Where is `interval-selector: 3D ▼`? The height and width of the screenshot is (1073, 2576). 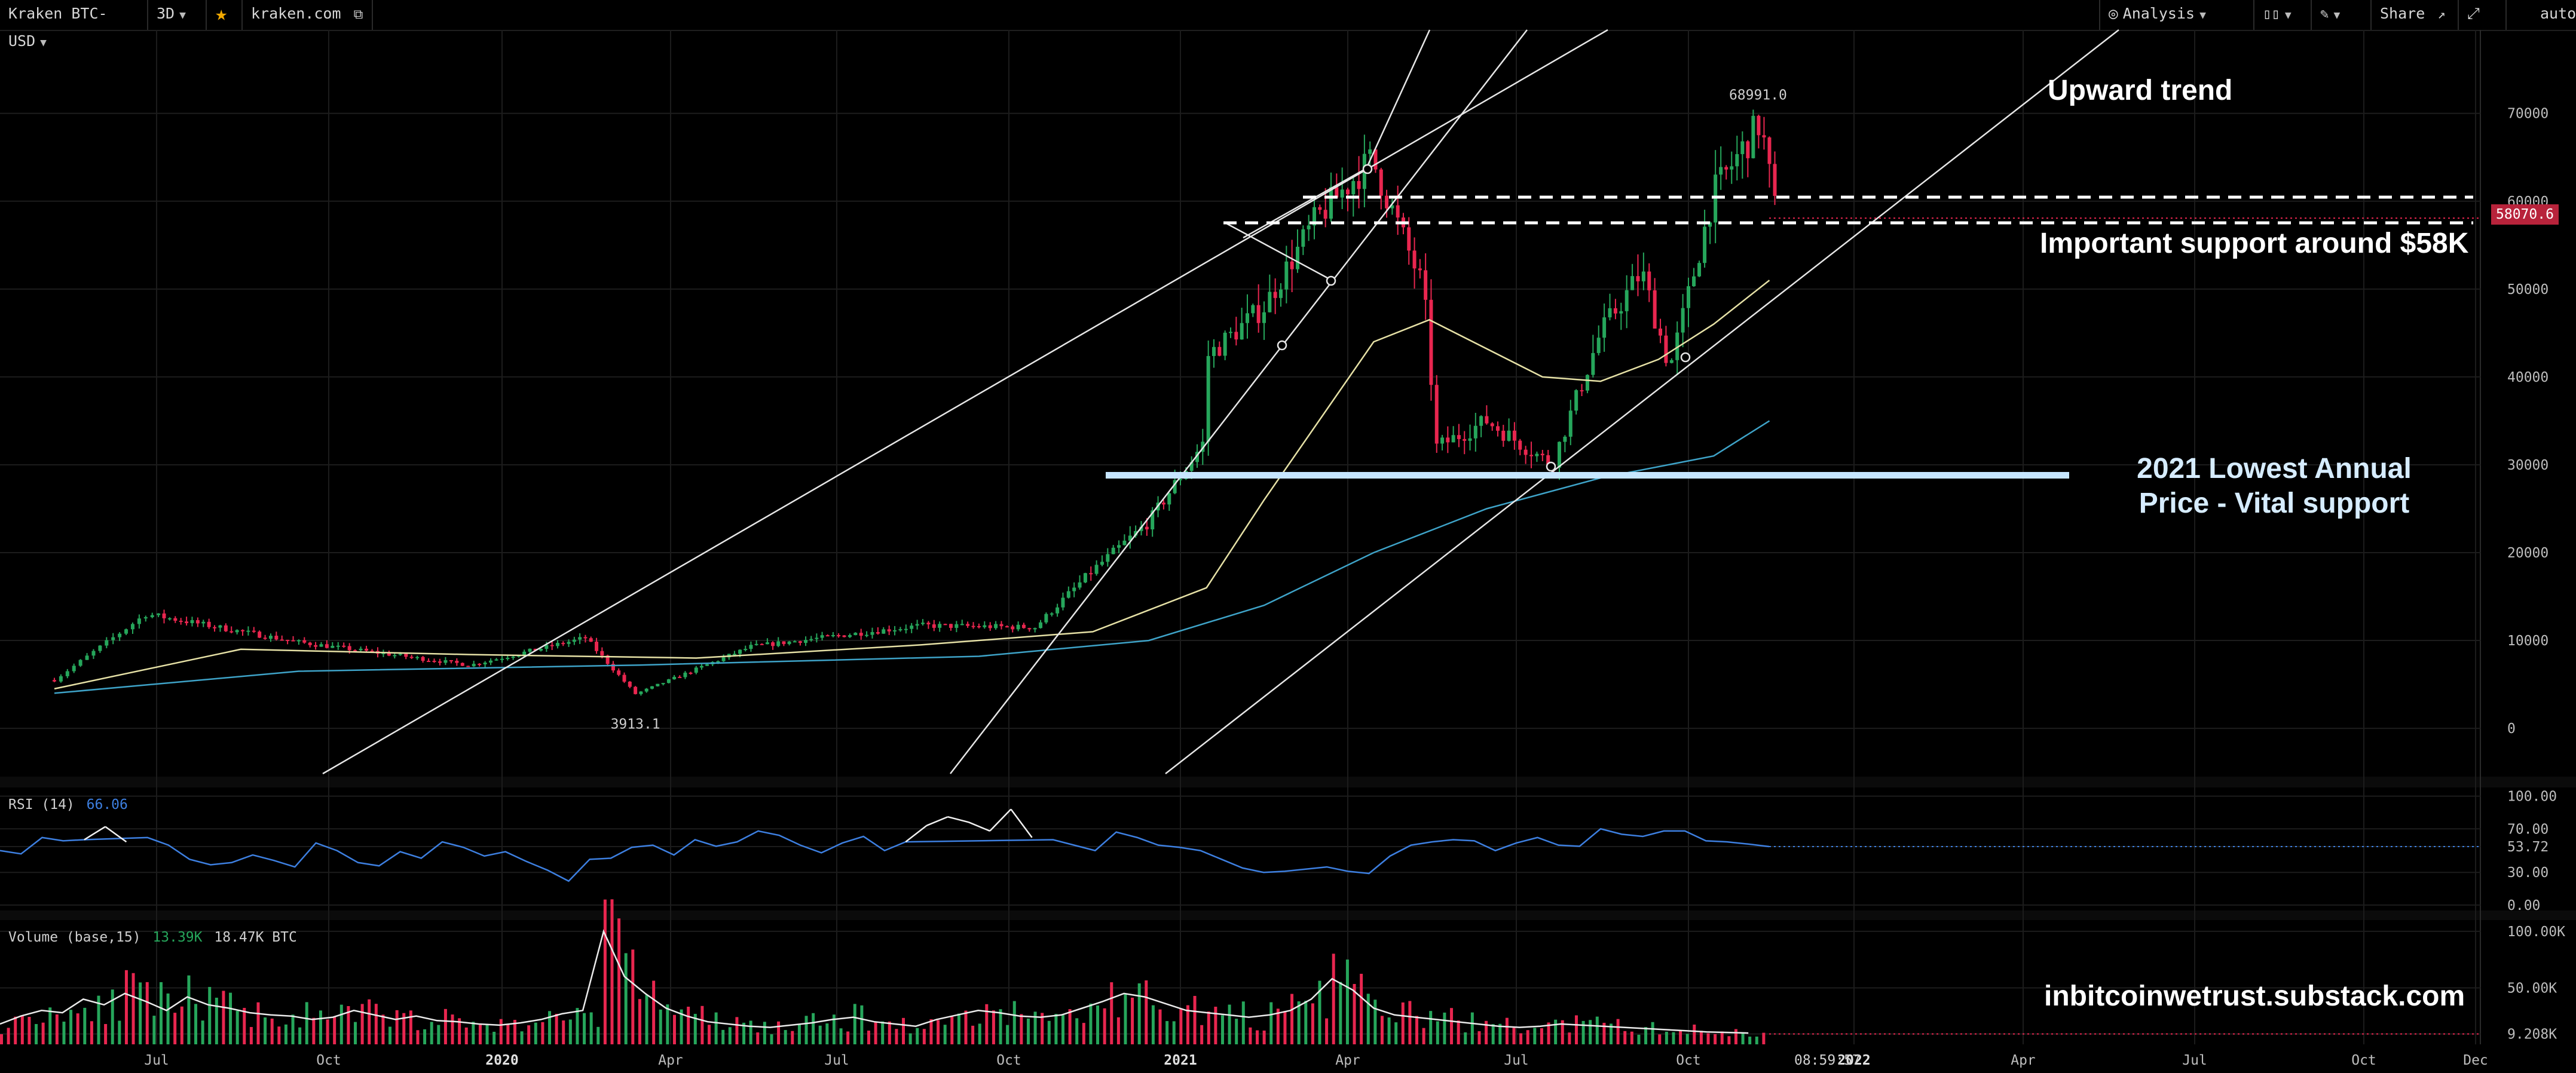
interval-selector: 3D ▼ is located at coordinates (177, 15).